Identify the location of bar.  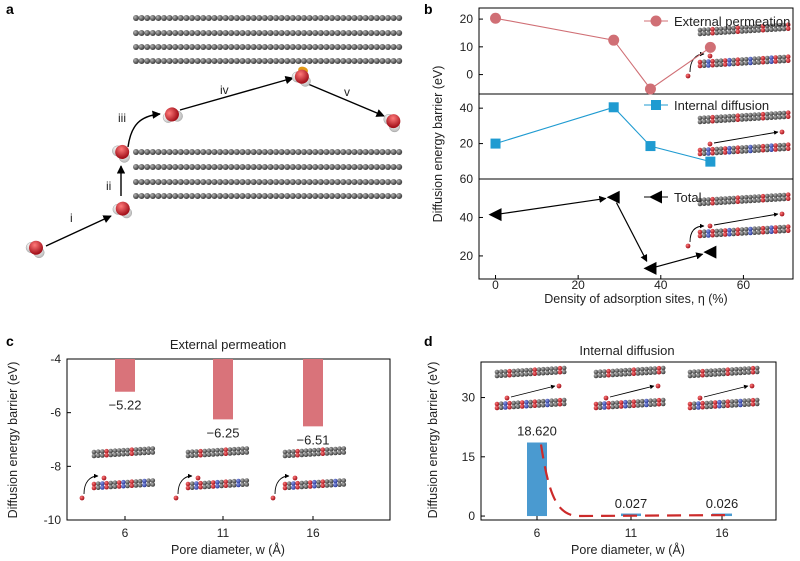
(223, 389).